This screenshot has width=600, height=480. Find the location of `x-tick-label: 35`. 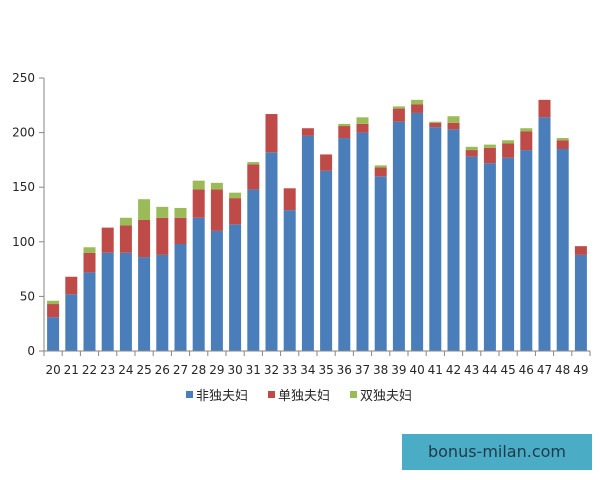

x-tick-label: 35 is located at coordinates (325, 370).